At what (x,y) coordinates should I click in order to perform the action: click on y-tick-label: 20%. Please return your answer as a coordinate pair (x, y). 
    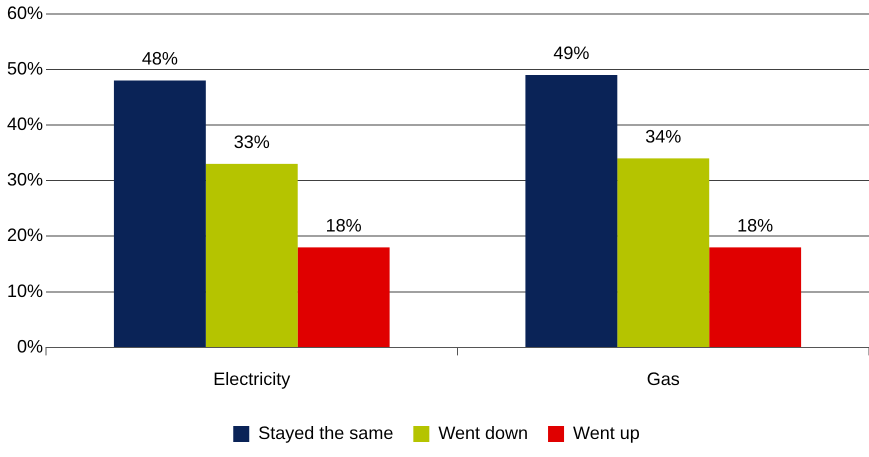
    Looking at the image, I should click on (25, 235).